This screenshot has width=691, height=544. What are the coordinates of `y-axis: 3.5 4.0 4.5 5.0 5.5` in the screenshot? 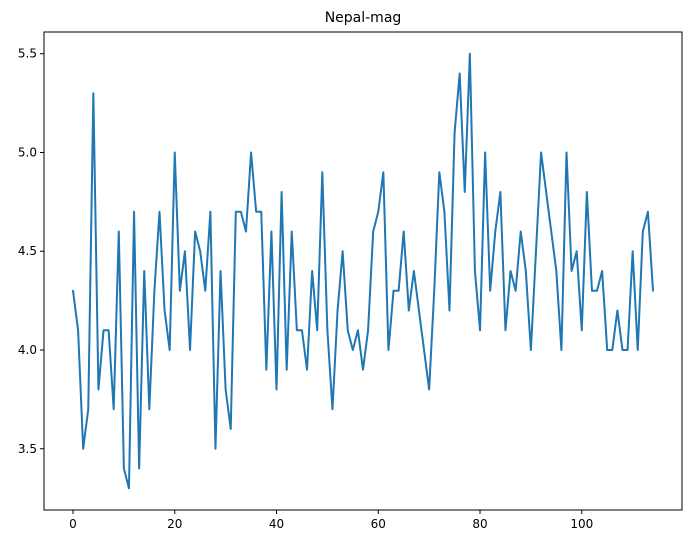 It's located at (31, 251).